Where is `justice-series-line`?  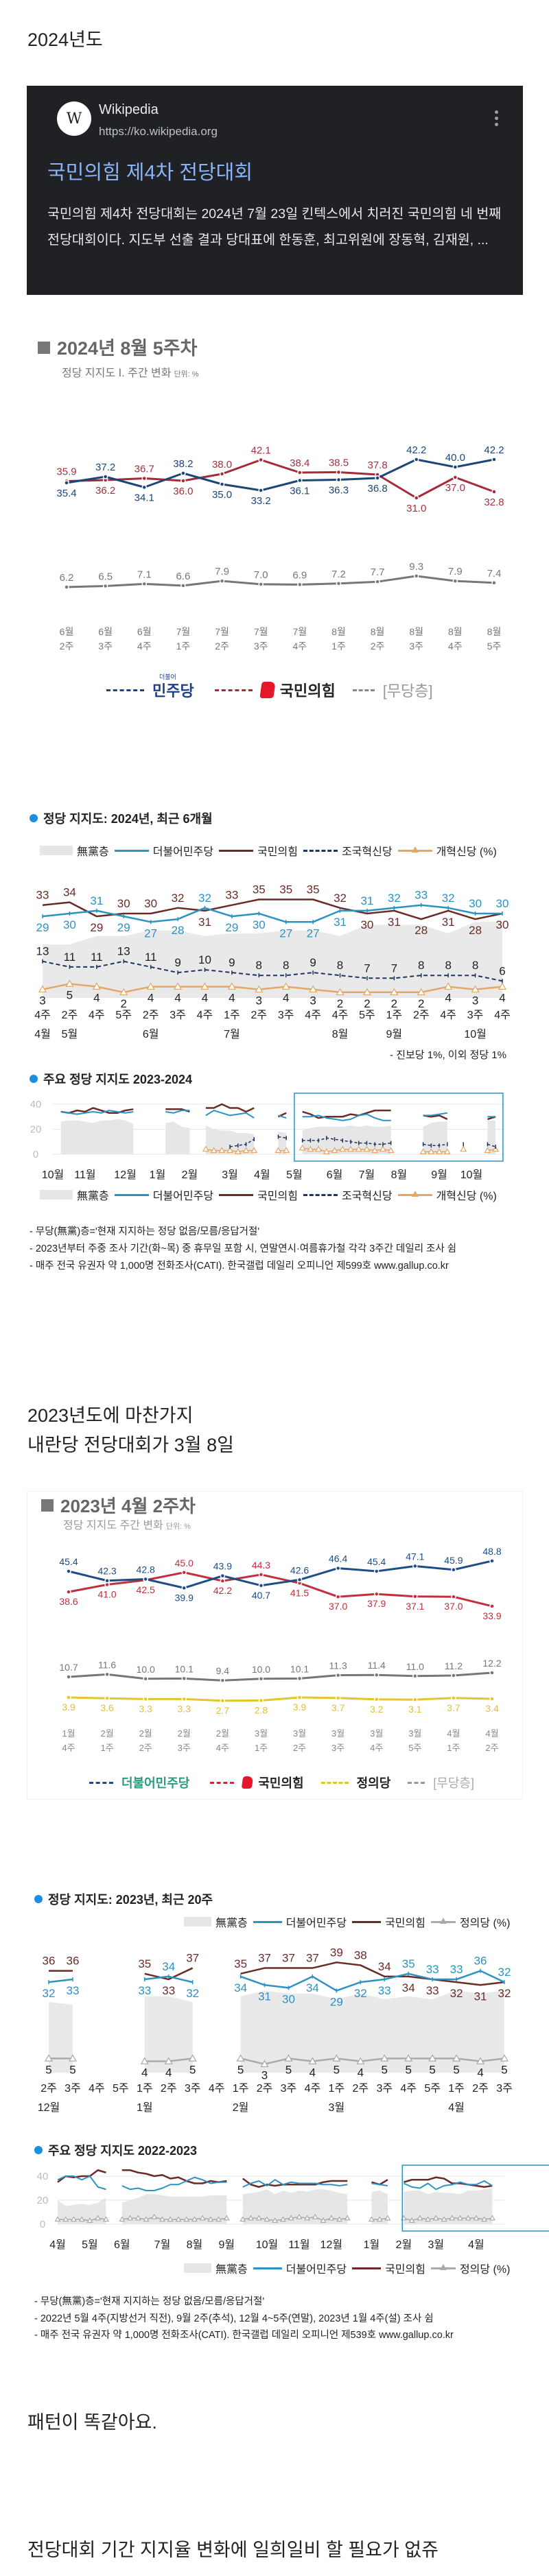 justice-series-line is located at coordinates (168, 2060).